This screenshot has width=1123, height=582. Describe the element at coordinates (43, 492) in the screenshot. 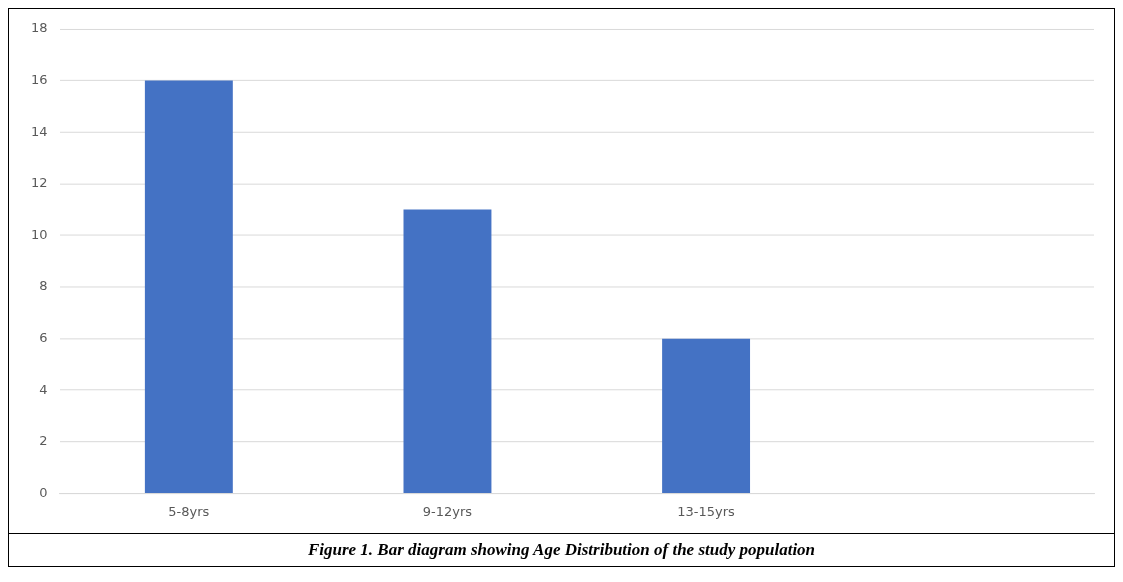

I see `y-tick-label: 0` at that location.